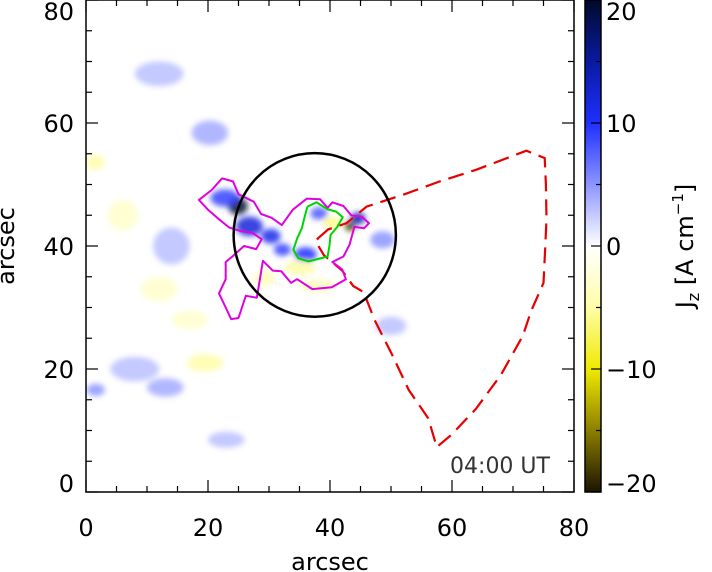 This screenshot has width=712, height=572. I want to click on y-tick-label: 0, so click(66, 484).